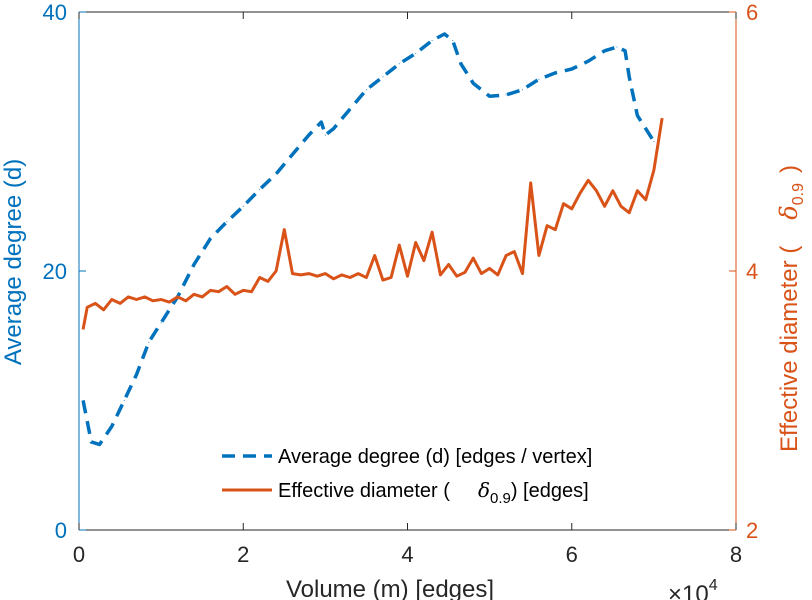 The height and width of the screenshot is (600, 812). What do you see at coordinates (79, 554) in the screenshot?
I see `x-tick-label: 0` at bounding box center [79, 554].